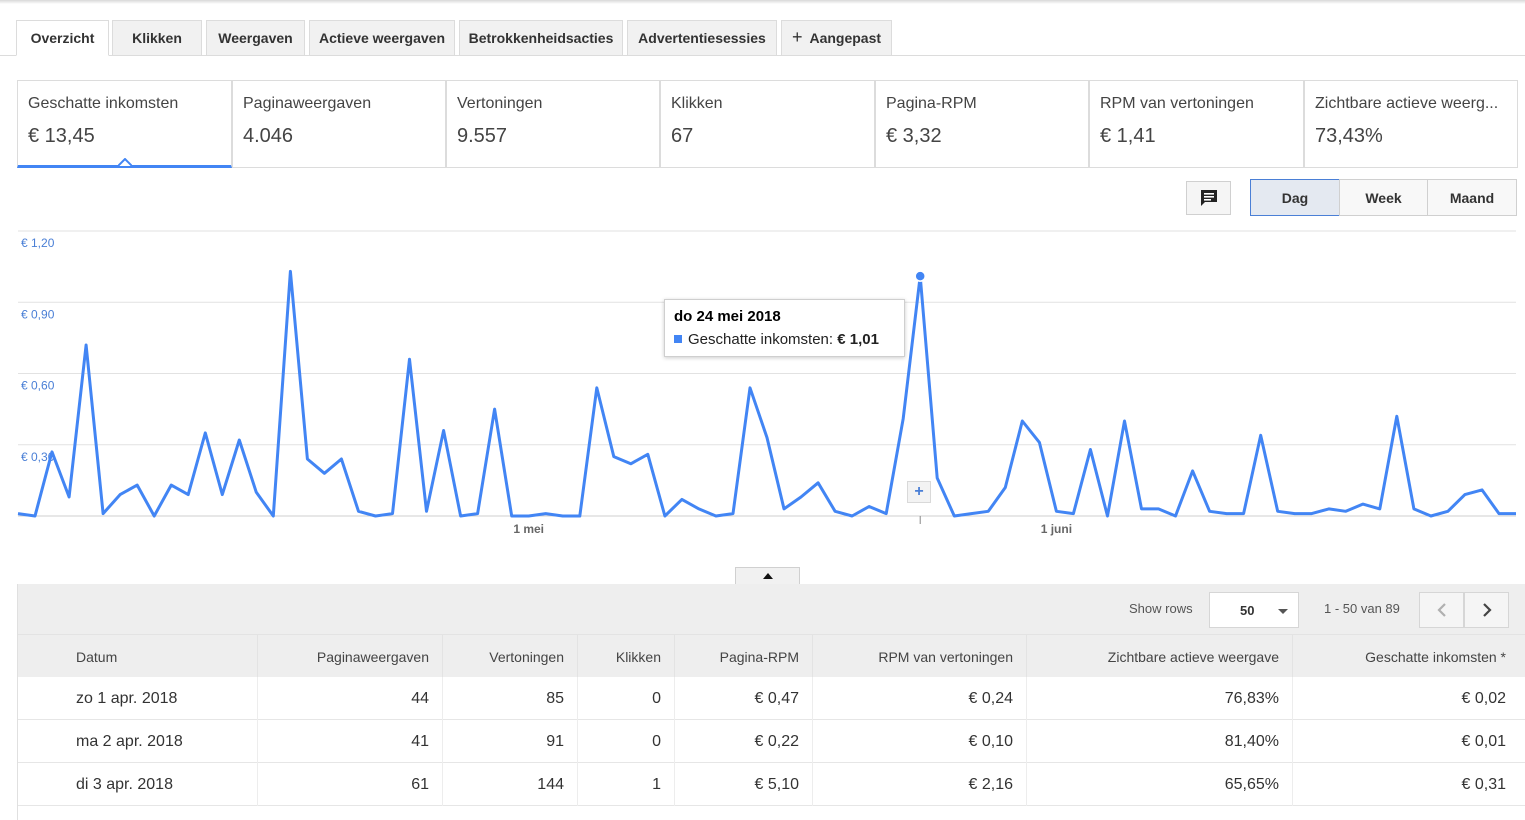  I want to click on kpi-value: 73,43%, so click(1349, 136).